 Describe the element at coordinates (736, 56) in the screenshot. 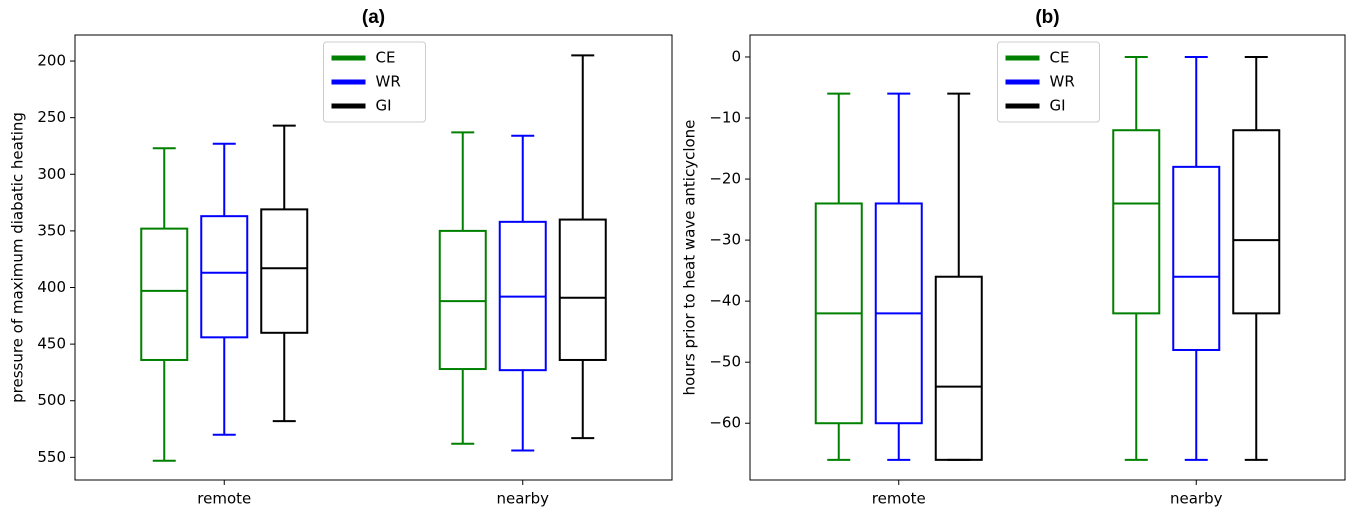

I see `y-tick-label: 0` at that location.